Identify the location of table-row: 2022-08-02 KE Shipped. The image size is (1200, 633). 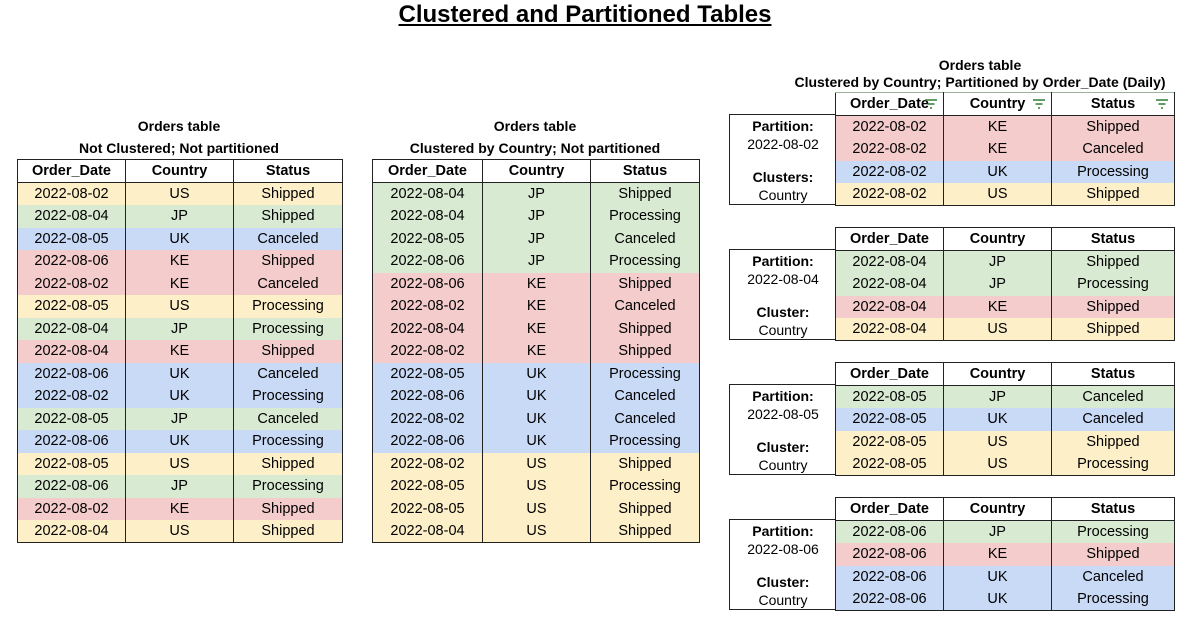
(536, 351).